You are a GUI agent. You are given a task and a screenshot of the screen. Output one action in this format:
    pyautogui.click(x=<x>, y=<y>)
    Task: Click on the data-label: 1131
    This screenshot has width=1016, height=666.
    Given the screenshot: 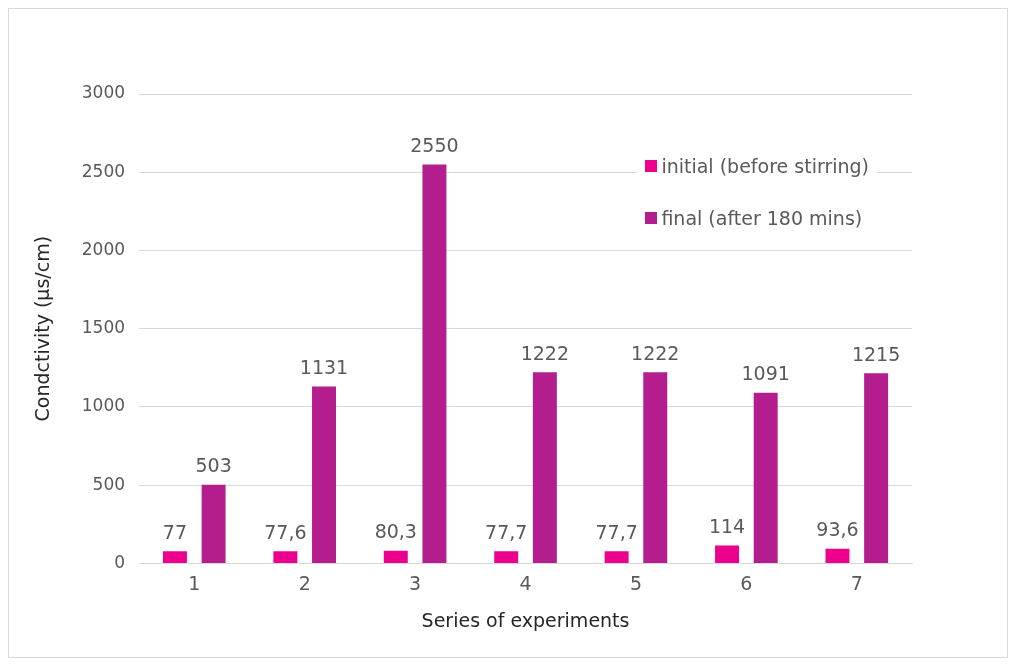 What is the action you would take?
    pyautogui.click(x=324, y=366)
    